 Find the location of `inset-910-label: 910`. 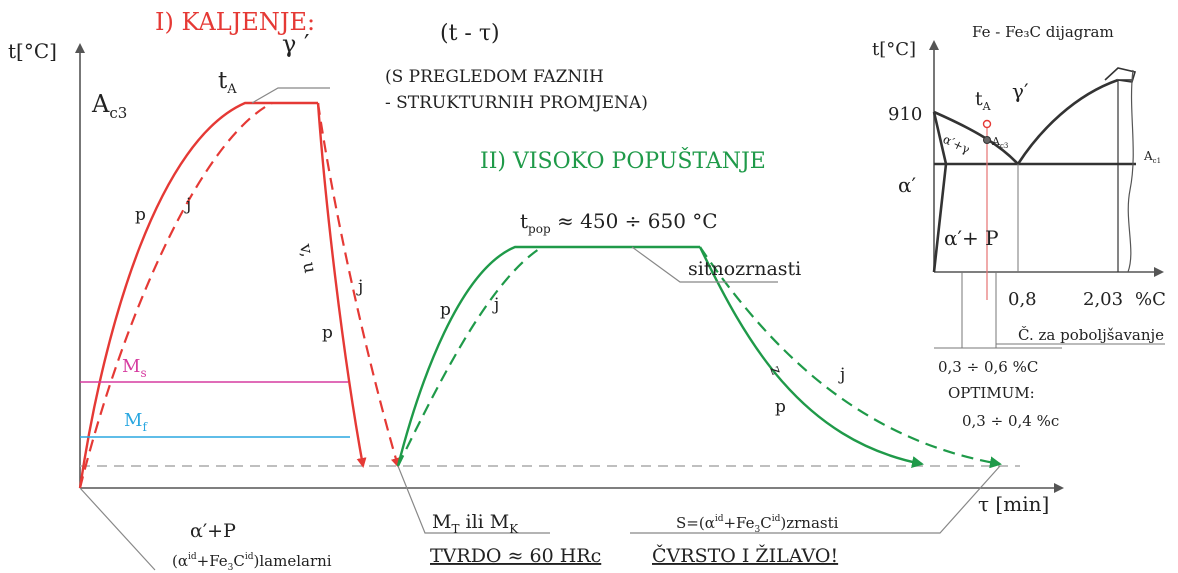

inset-910-label: 910 is located at coordinates (905, 114).